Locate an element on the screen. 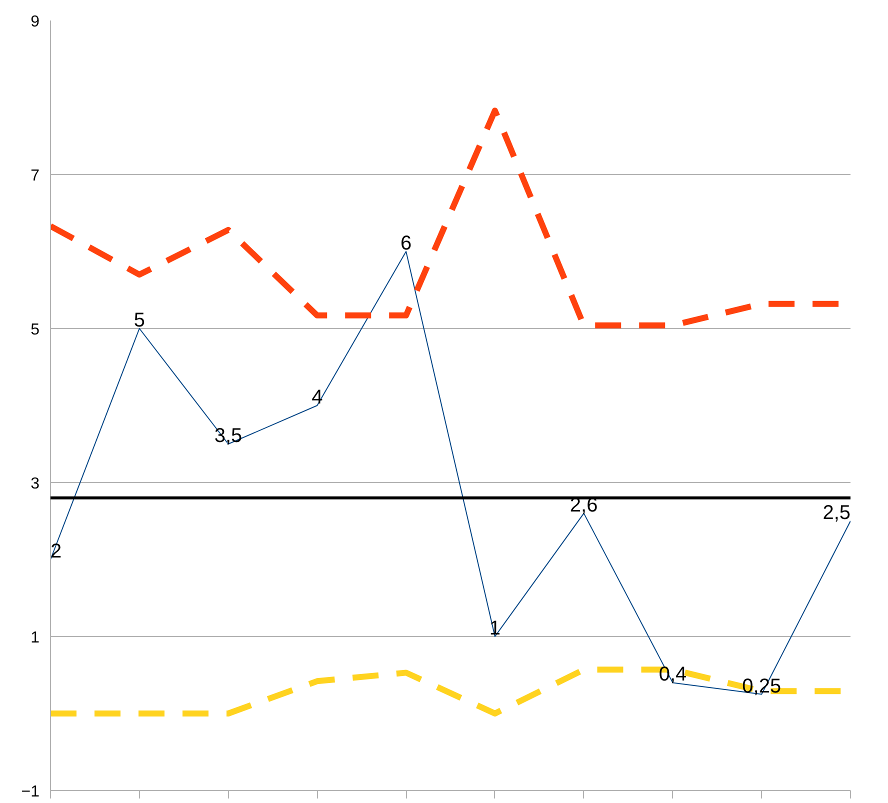 The height and width of the screenshot is (803, 888). data-label: 4 is located at coordinates (317, 397).